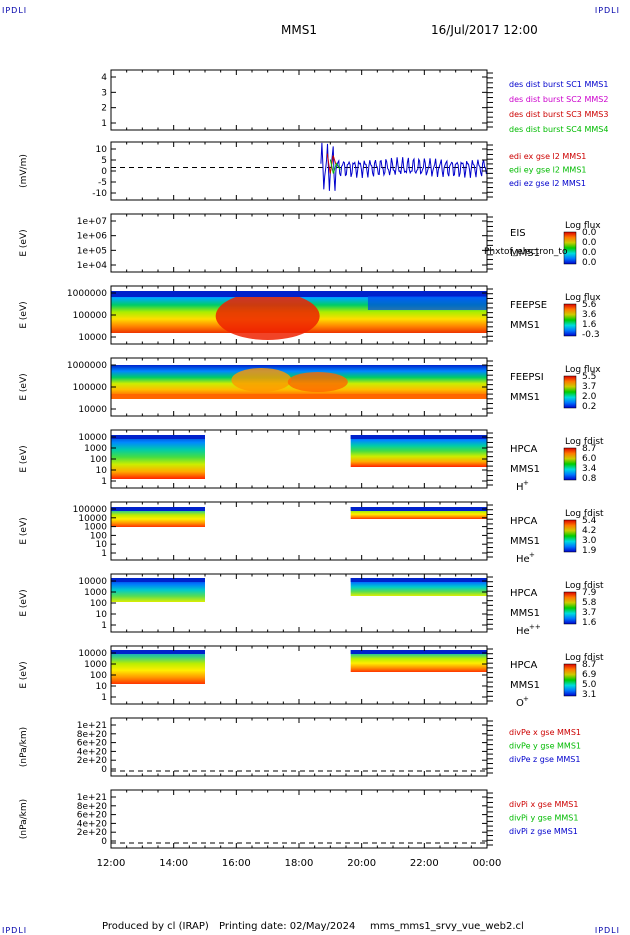 Image resolution: width=630 pixels, height=935 pixels. What do you see at coordinates (547, 183) in the screenshot?
I see `legend-entry: edi ez gse l2 MMS1` at bounding box center [547, 183].